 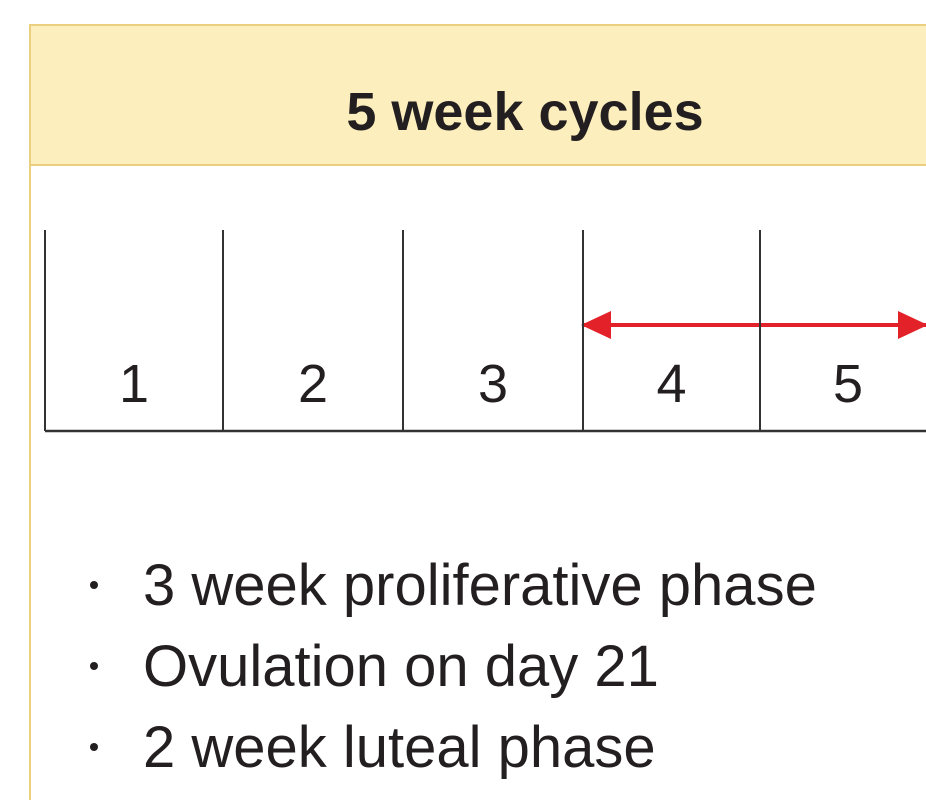 I want to click on week-label: 1, so click(x=134, y=384).